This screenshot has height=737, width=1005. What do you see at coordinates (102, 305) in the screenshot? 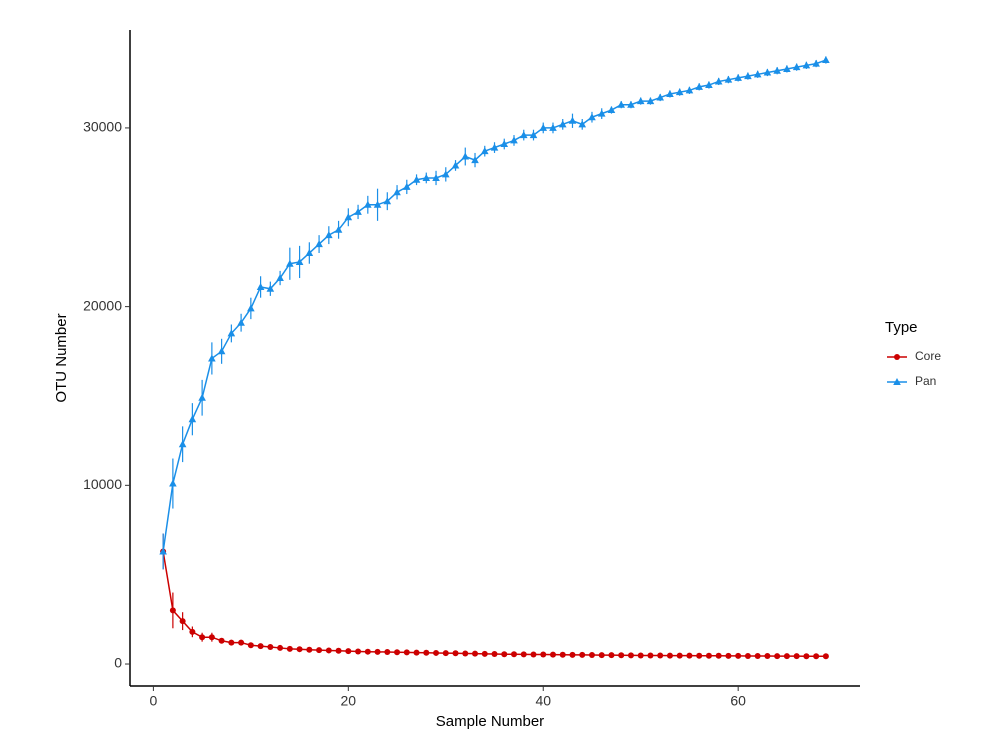
I see `y-tick-label: 20000` at bounding box center [102, 305].